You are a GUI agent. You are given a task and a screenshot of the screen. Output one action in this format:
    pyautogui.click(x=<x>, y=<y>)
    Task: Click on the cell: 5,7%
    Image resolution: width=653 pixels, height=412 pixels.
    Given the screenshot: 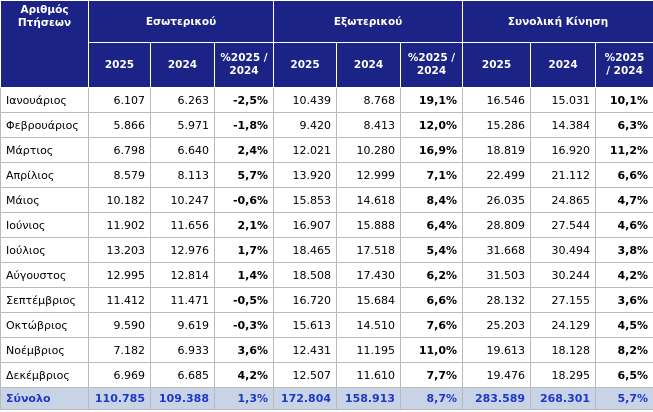 What is the action you would take?
    pyautogui.click(x=244, y=175)
    